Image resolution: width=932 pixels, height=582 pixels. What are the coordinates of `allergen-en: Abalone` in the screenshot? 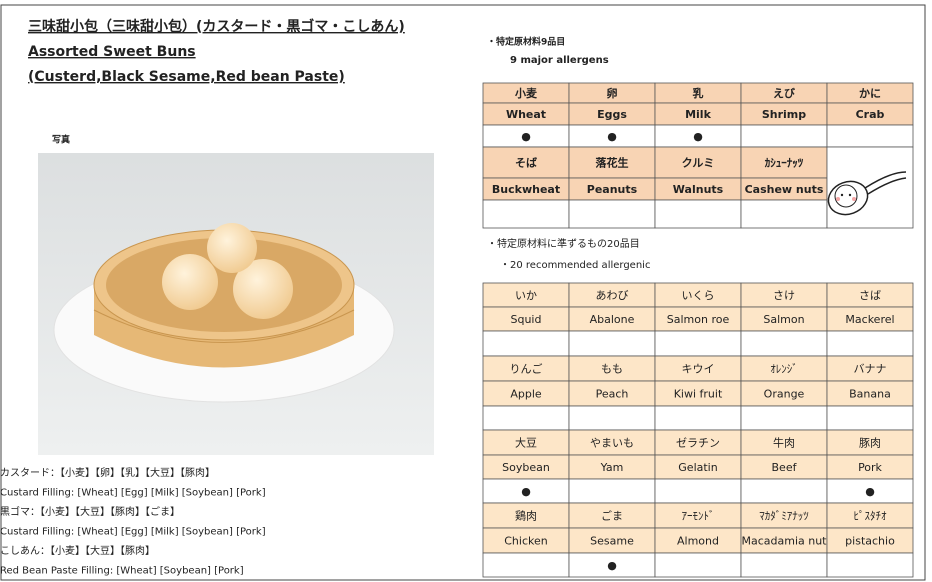 It's located at (612, 319).